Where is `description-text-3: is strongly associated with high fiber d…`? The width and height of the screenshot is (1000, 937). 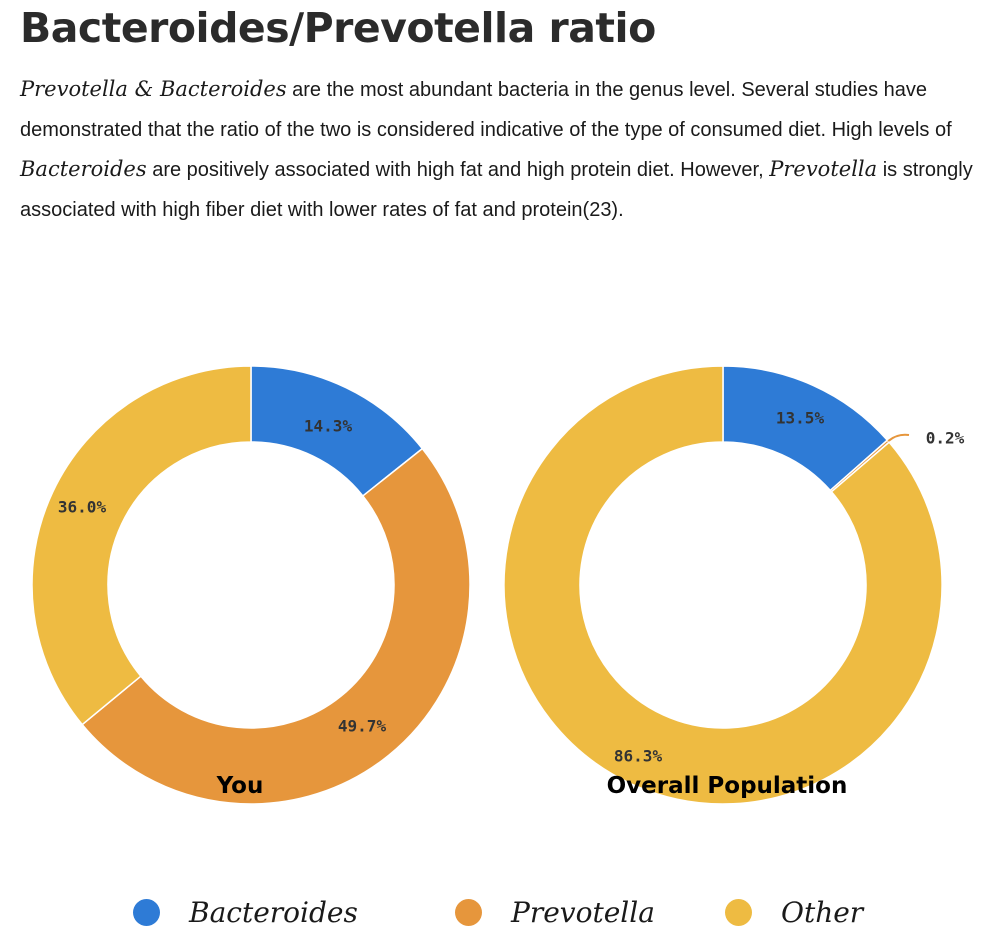 description-text-3: is strongly associated with high fiber d… is located at coordinates (496, 190).